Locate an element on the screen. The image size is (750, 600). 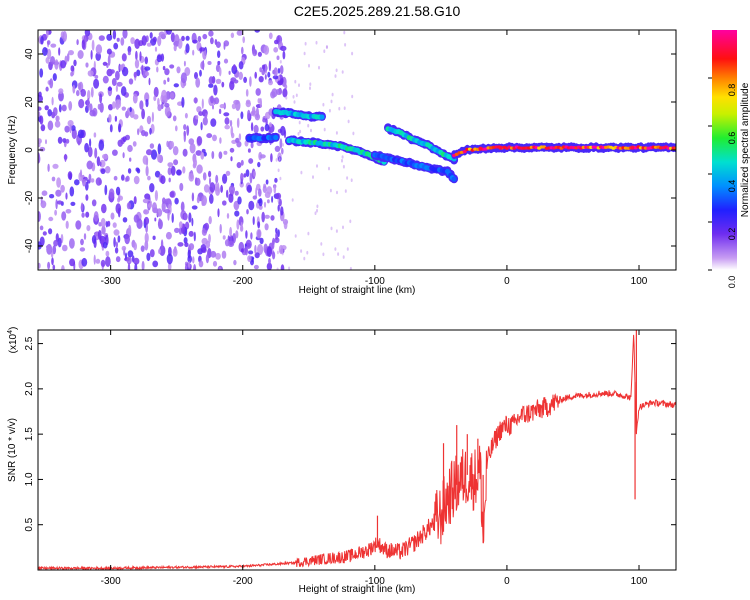
spectrogram-y-label: Frequency (Hz) is located at coordinates (12, 150).